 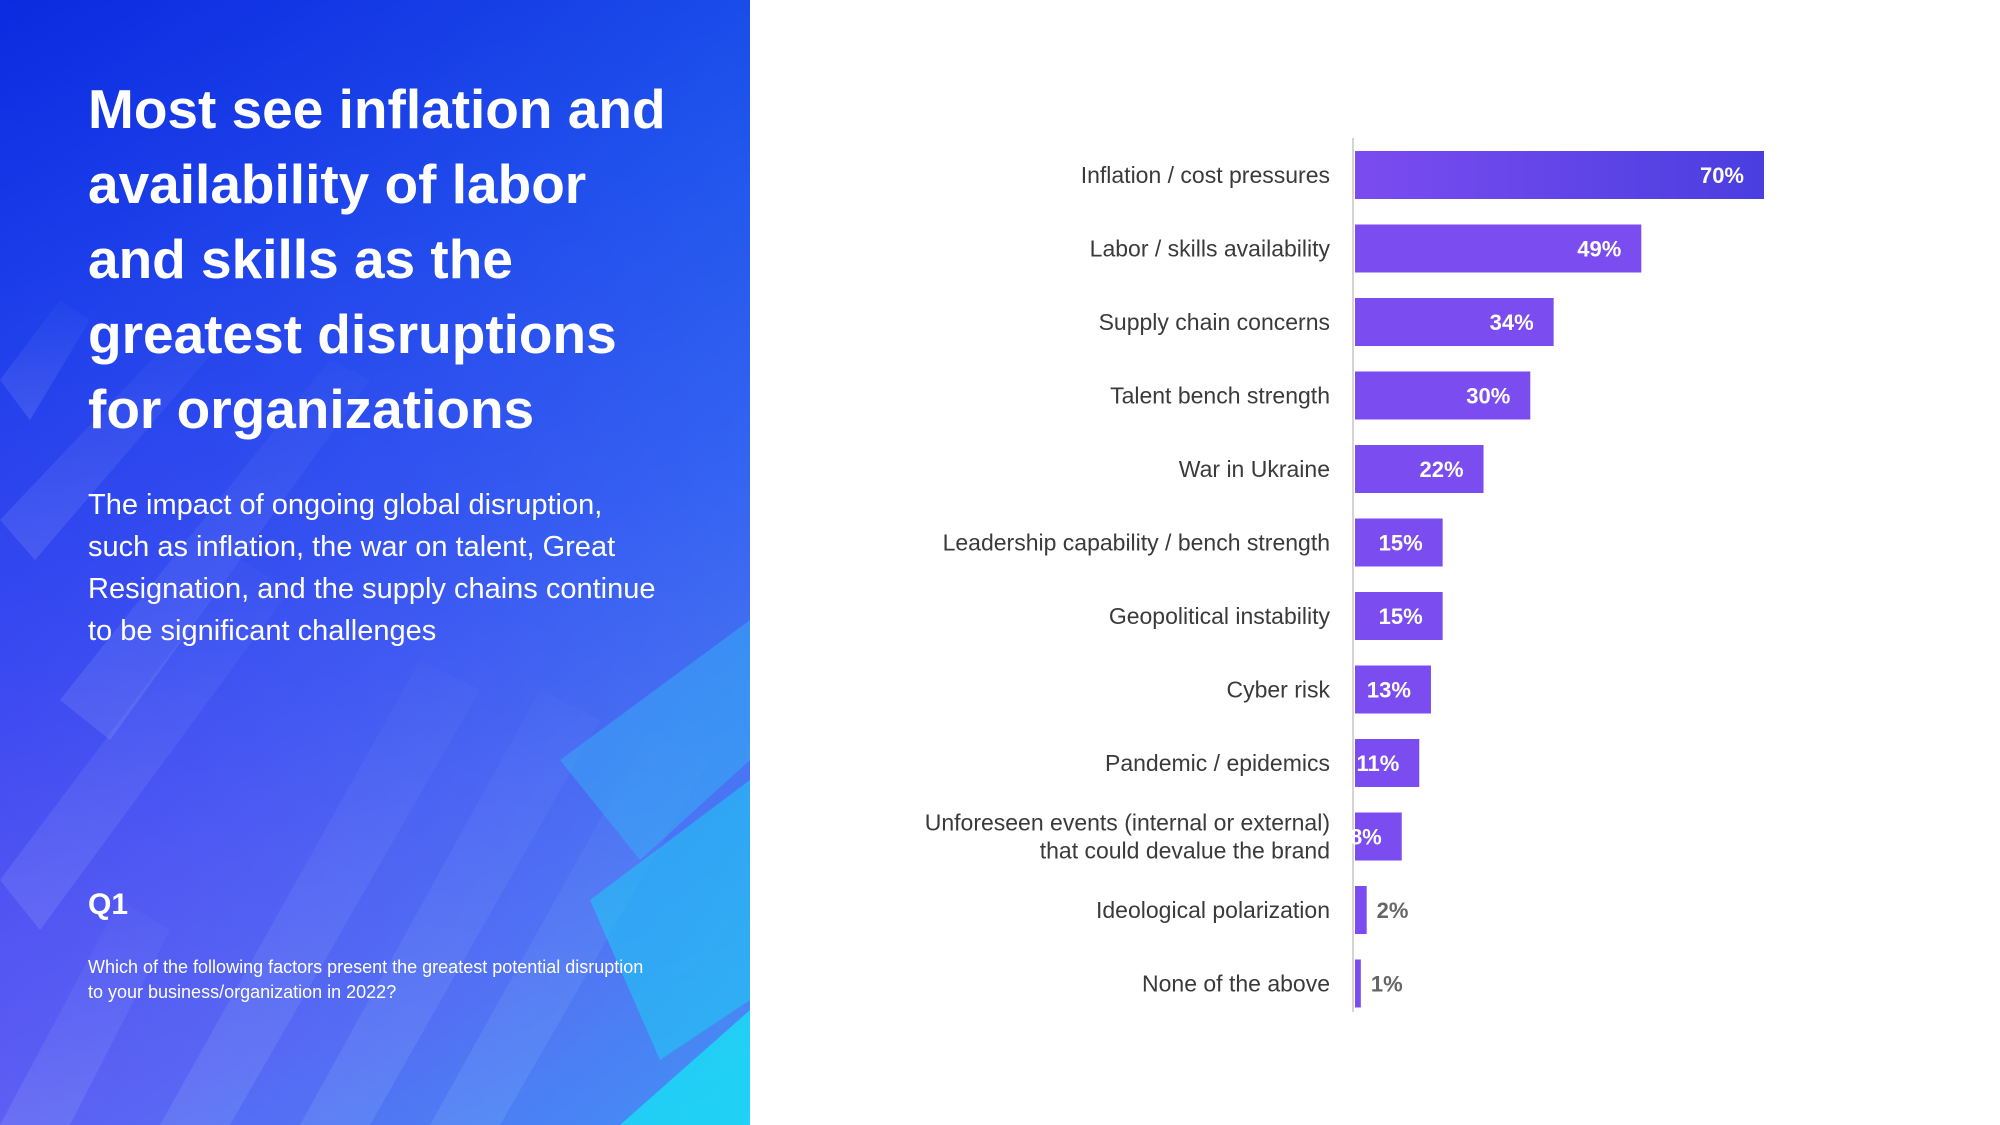 What do you see at coordinates (1213, 910) in the screenshot?
I see `category-label: Ideological polarization` at bounding box center [1213, 910].